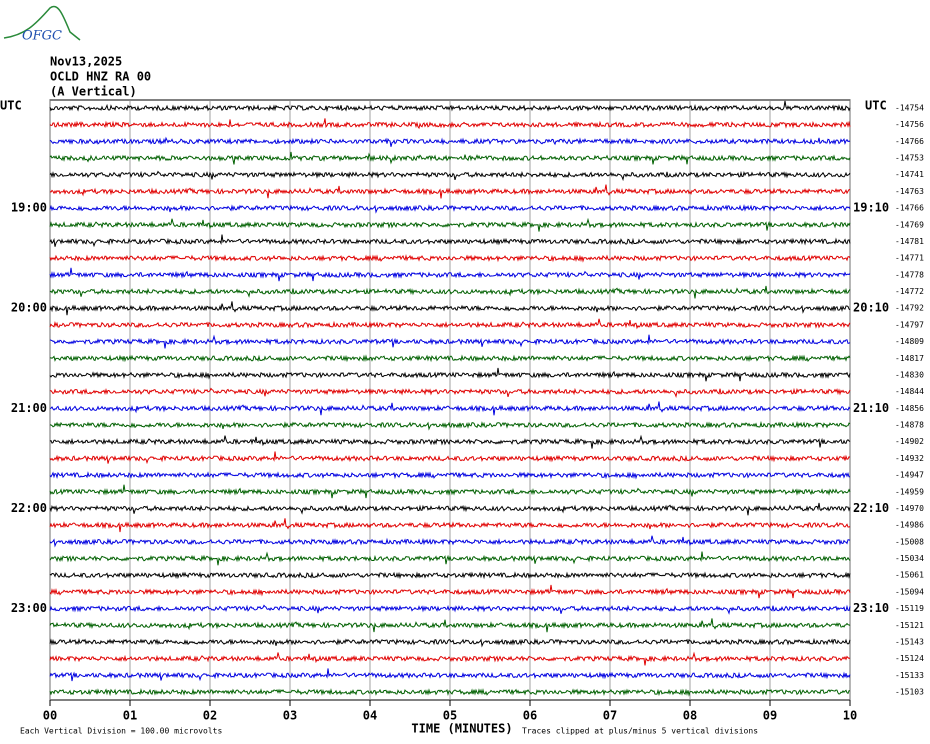 The height and width of the screenshot is (744, 930). Describe the element at coordinates (871, 608) in the screenshot. I see `right-time-label: 23:10` at that location.